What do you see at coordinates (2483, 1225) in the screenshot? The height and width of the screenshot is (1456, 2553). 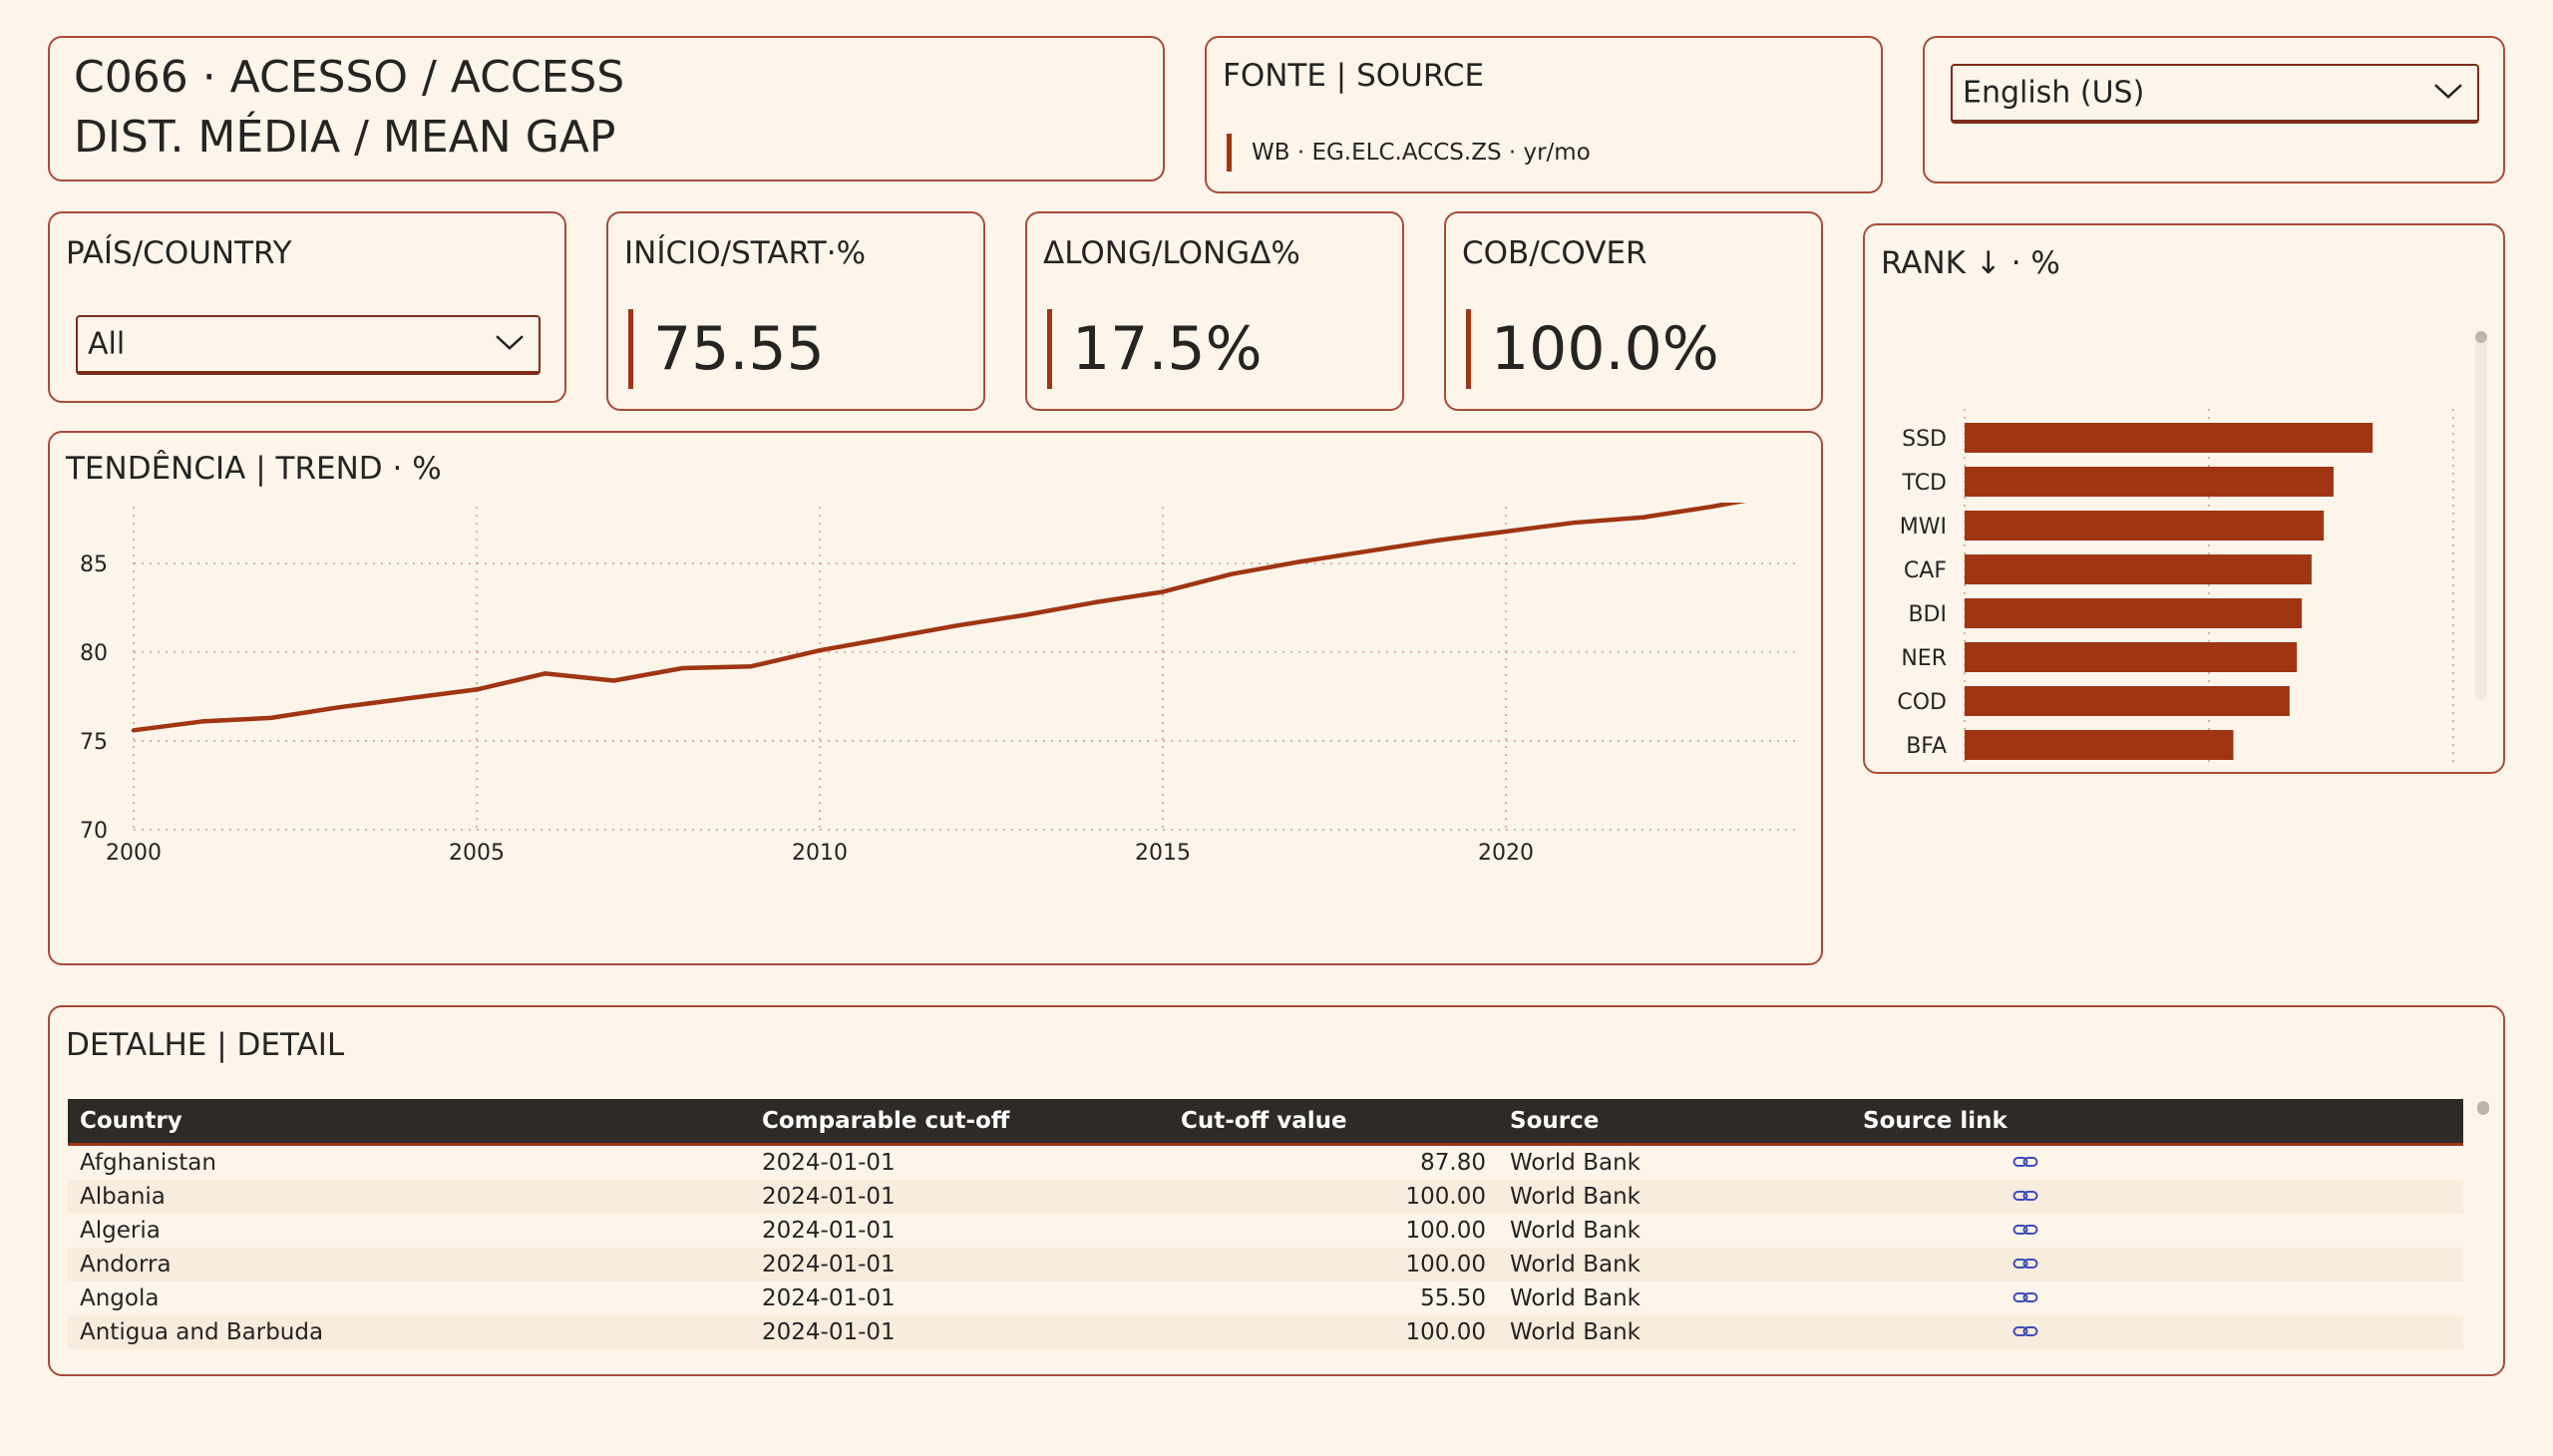 I see `table-scrollbar` at bounding box center [2483, 1225].